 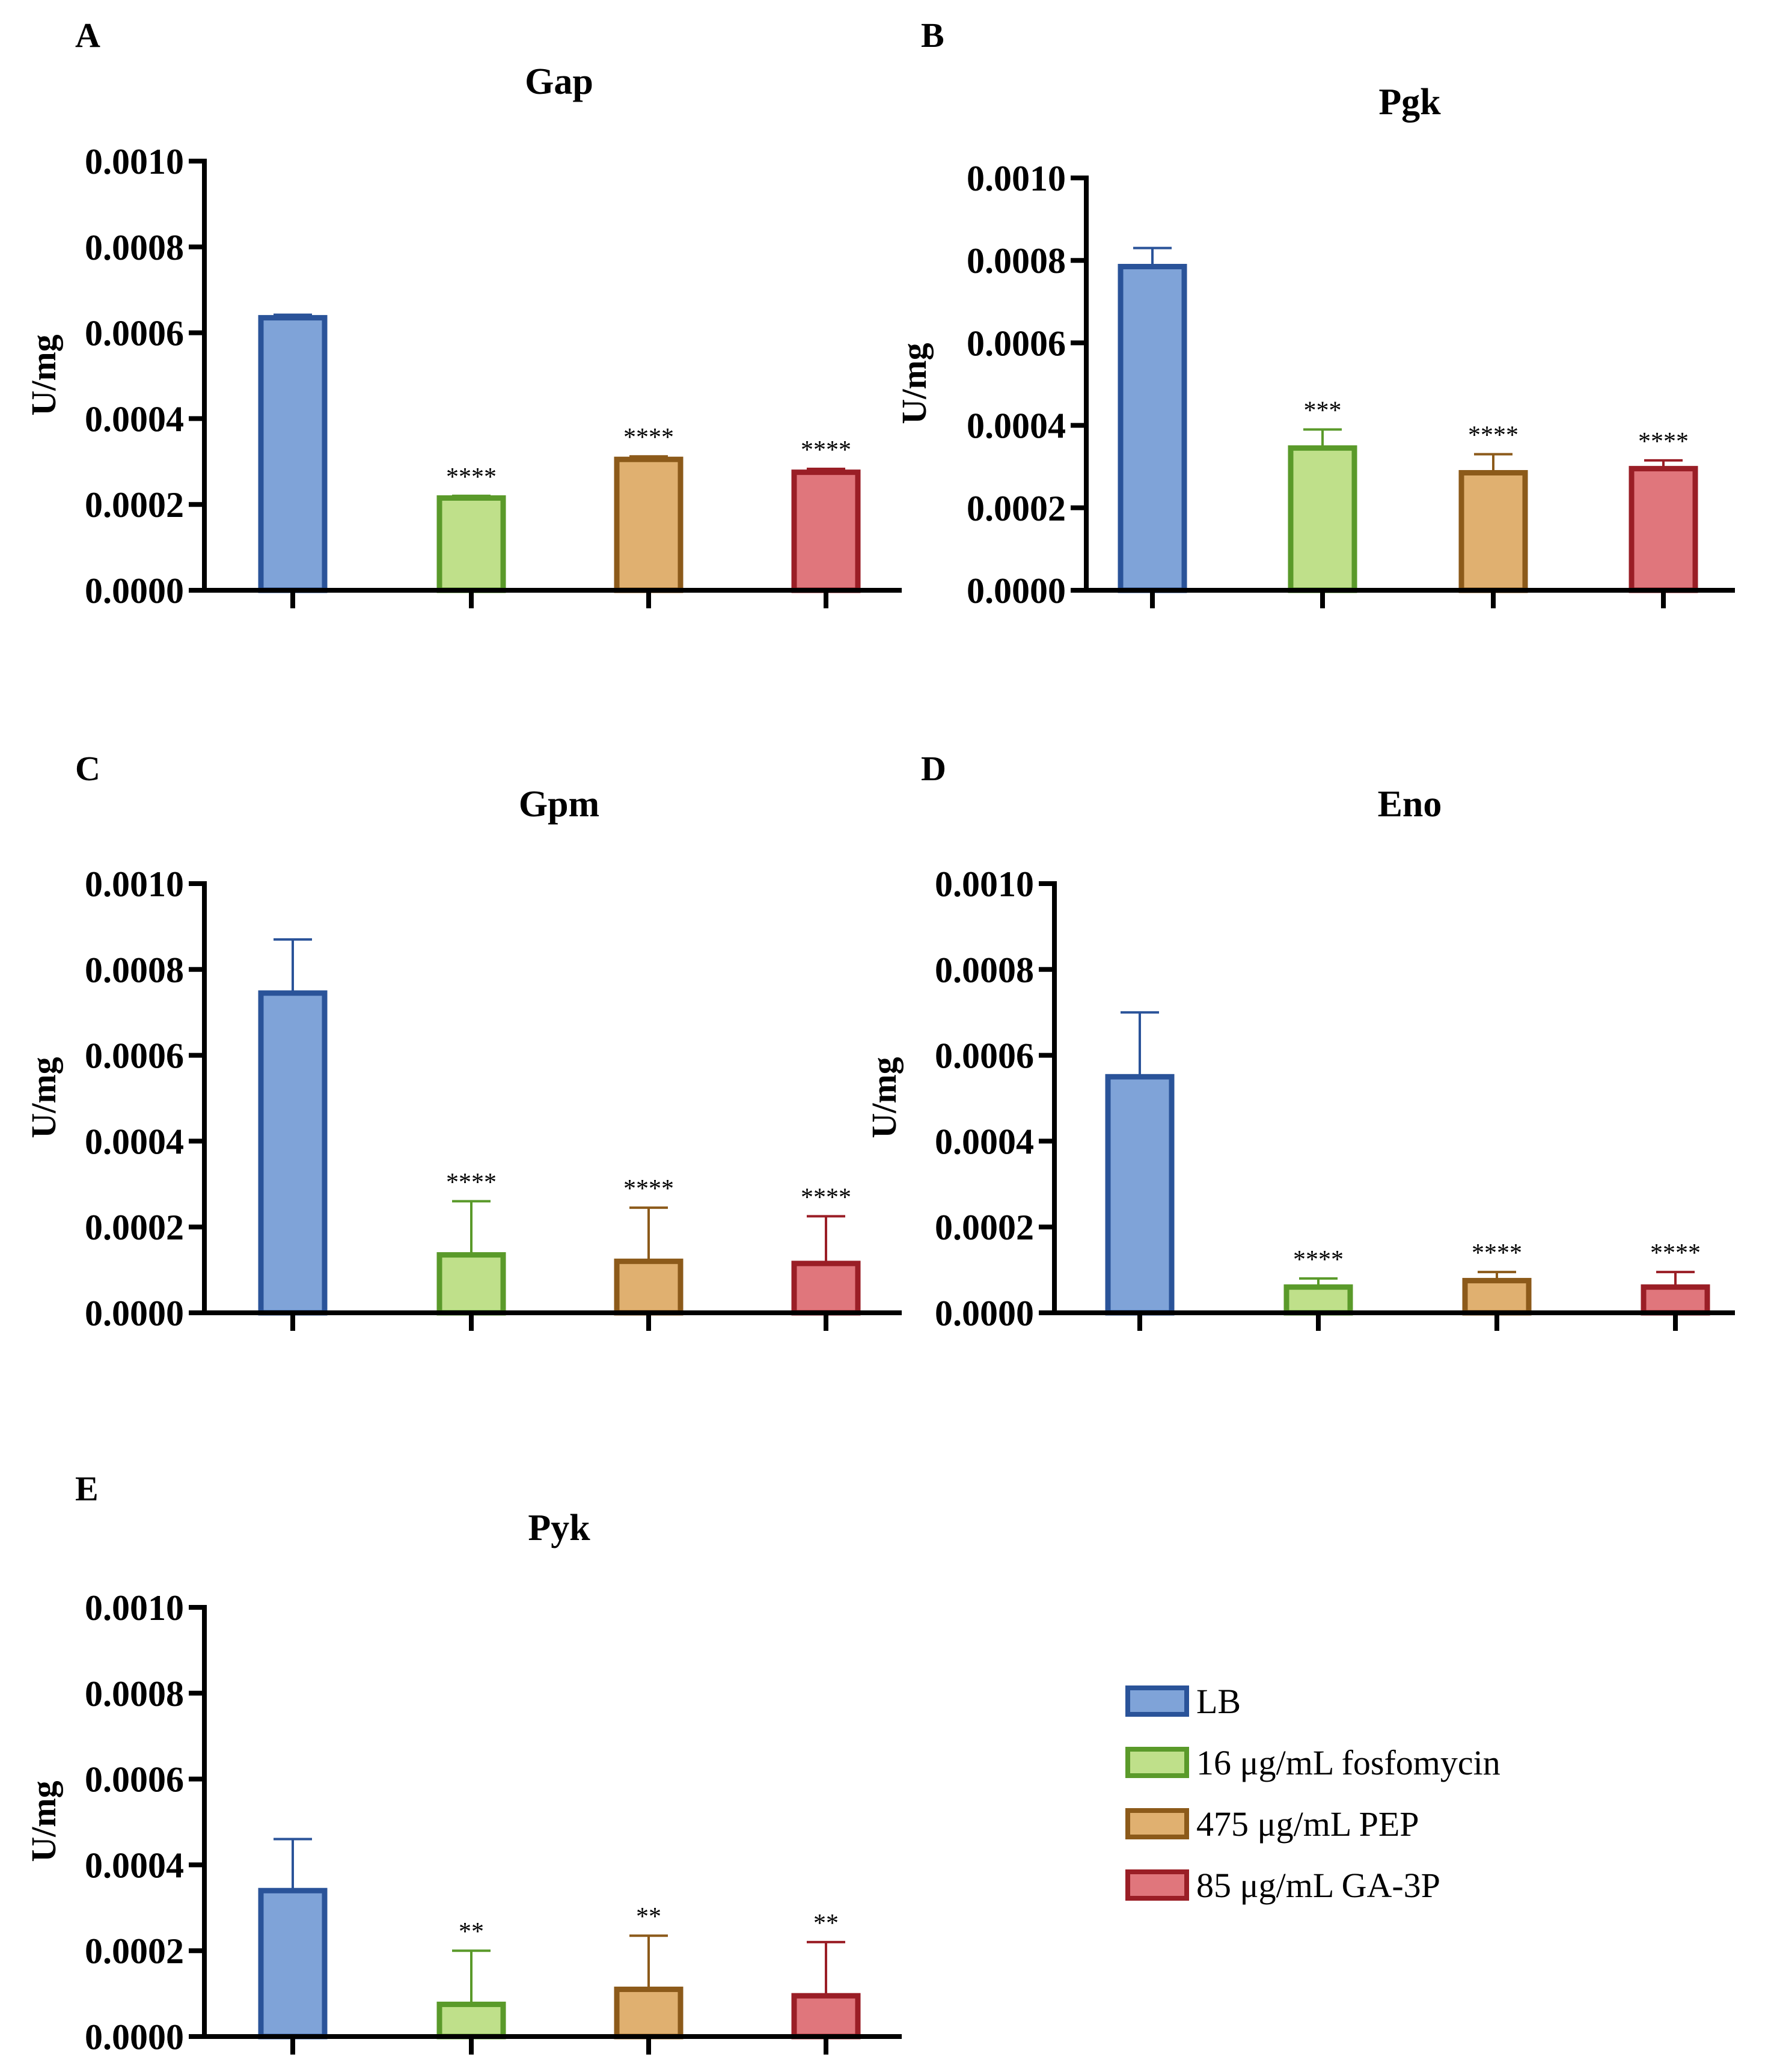 What do you see at coordinates (87, 768) in the screenshot?
I see `panel-letter: C` at bounding box center [87, 768].